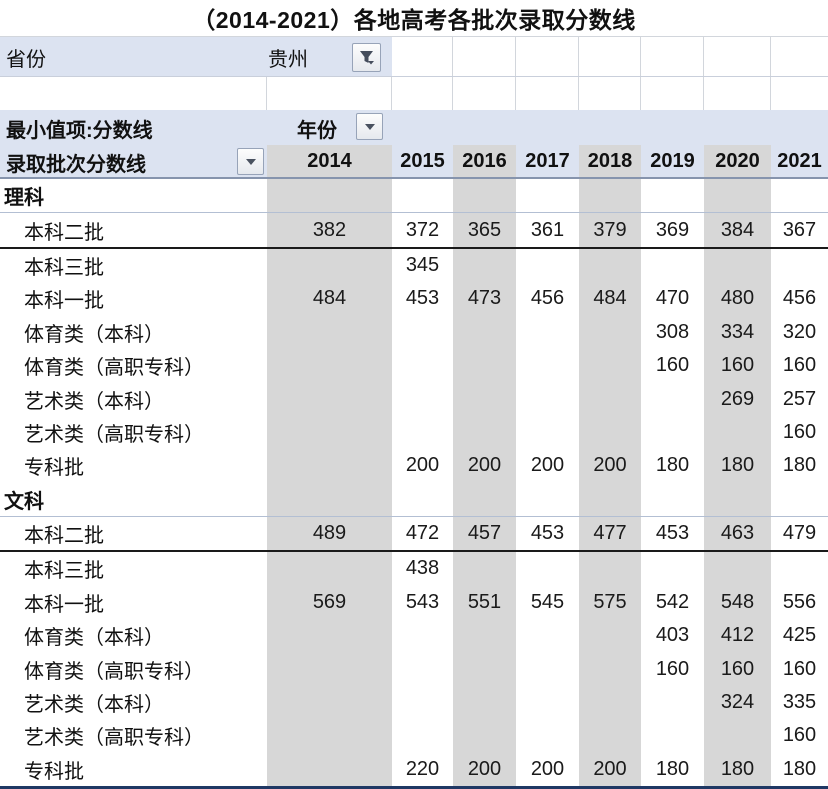 This screenshot has width=828, height=789. I want to click on score-cell: 361, so click(547, 229).